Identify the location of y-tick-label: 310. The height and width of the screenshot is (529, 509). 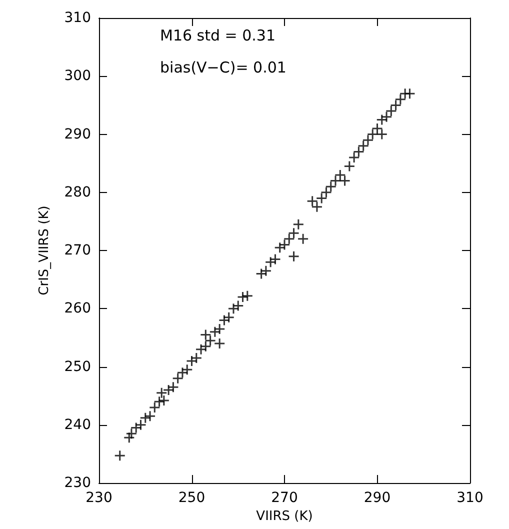
(77, 18).